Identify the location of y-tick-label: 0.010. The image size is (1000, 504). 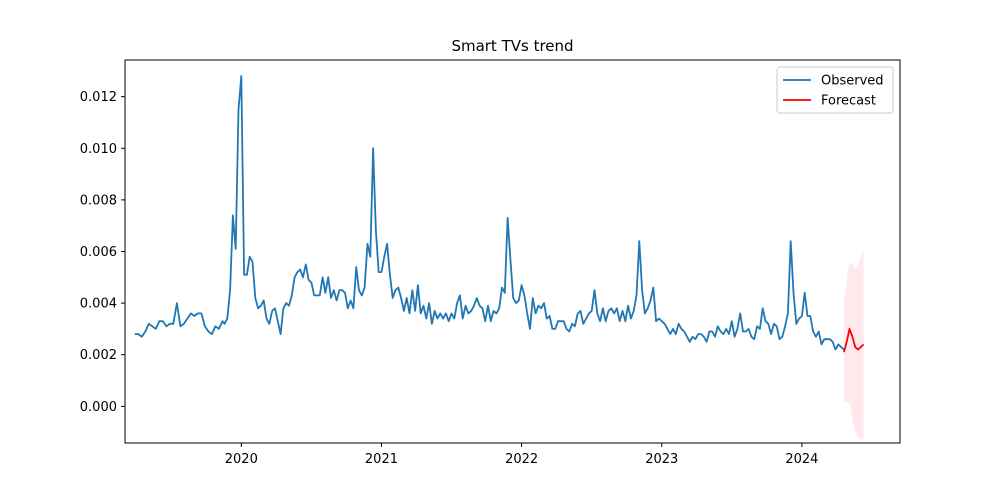
(98, 149).